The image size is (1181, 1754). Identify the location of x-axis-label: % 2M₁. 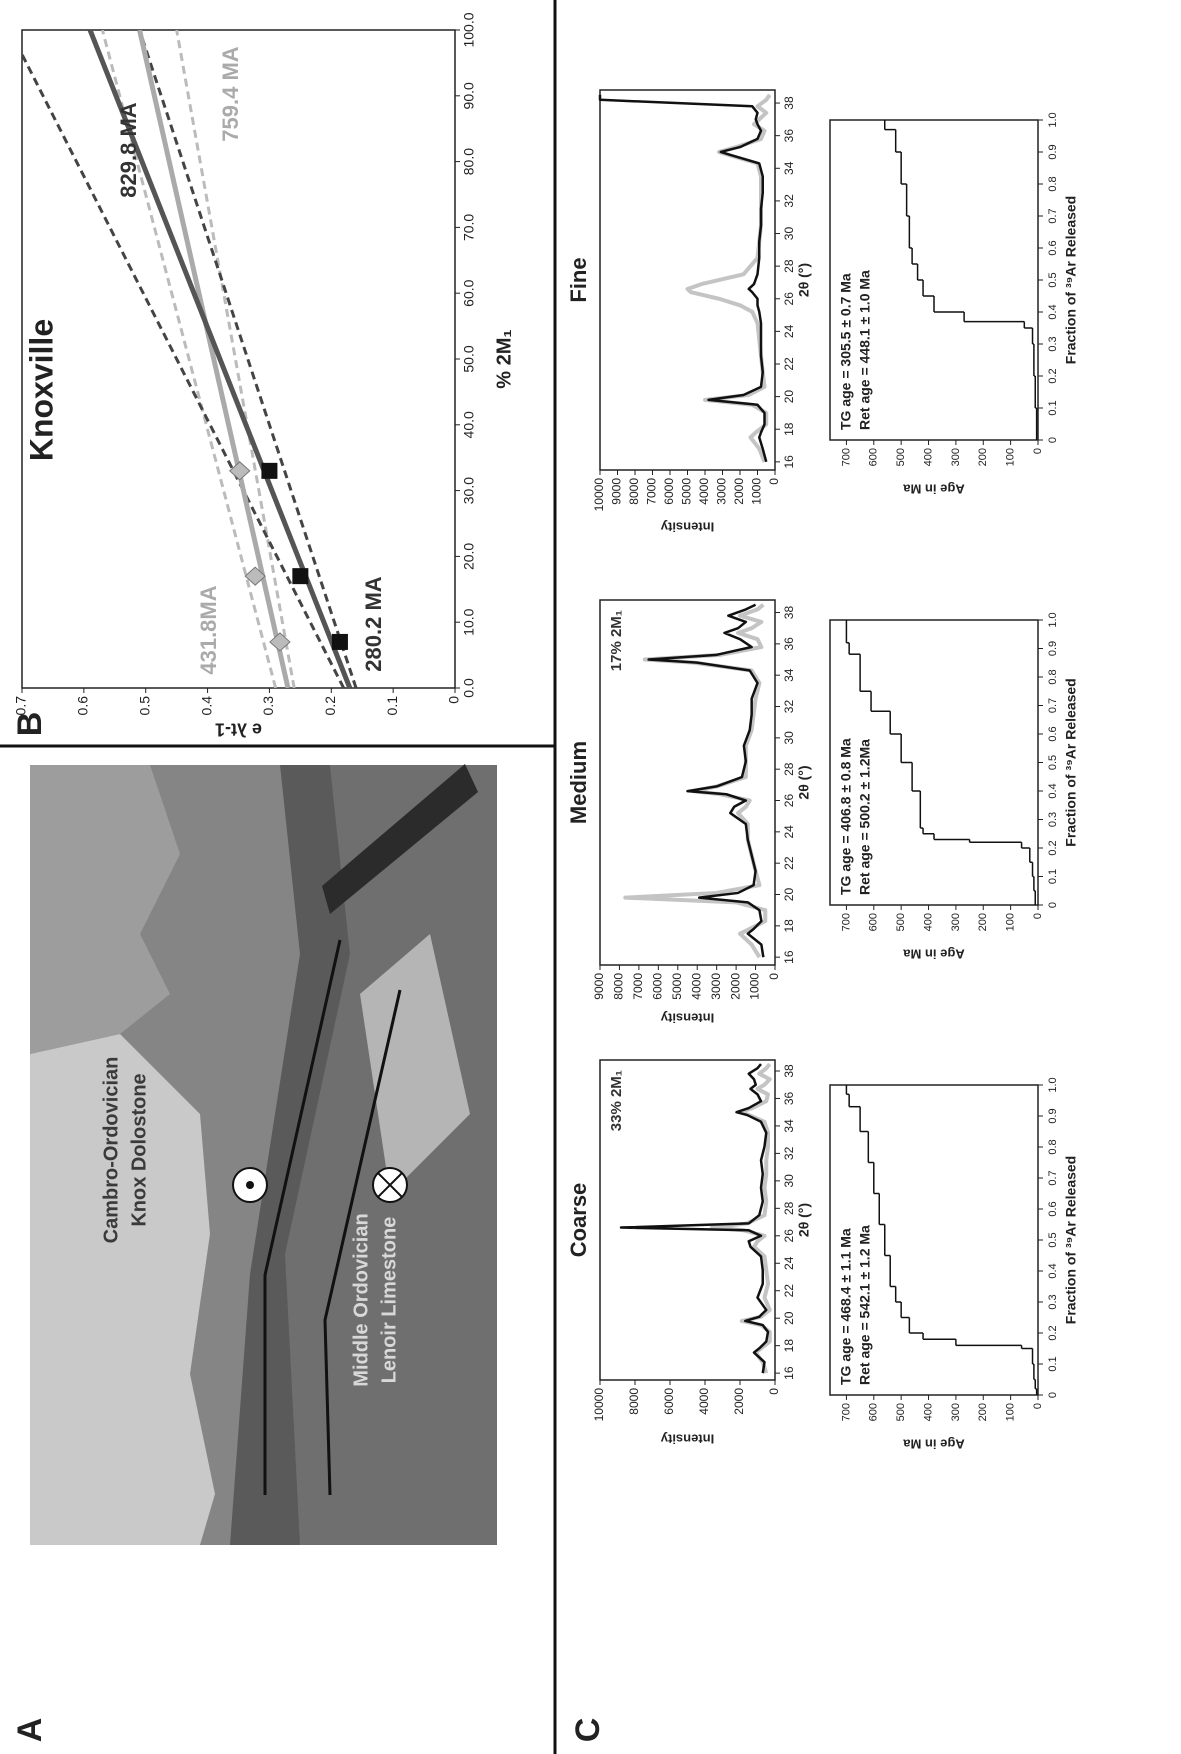
(504, 358).